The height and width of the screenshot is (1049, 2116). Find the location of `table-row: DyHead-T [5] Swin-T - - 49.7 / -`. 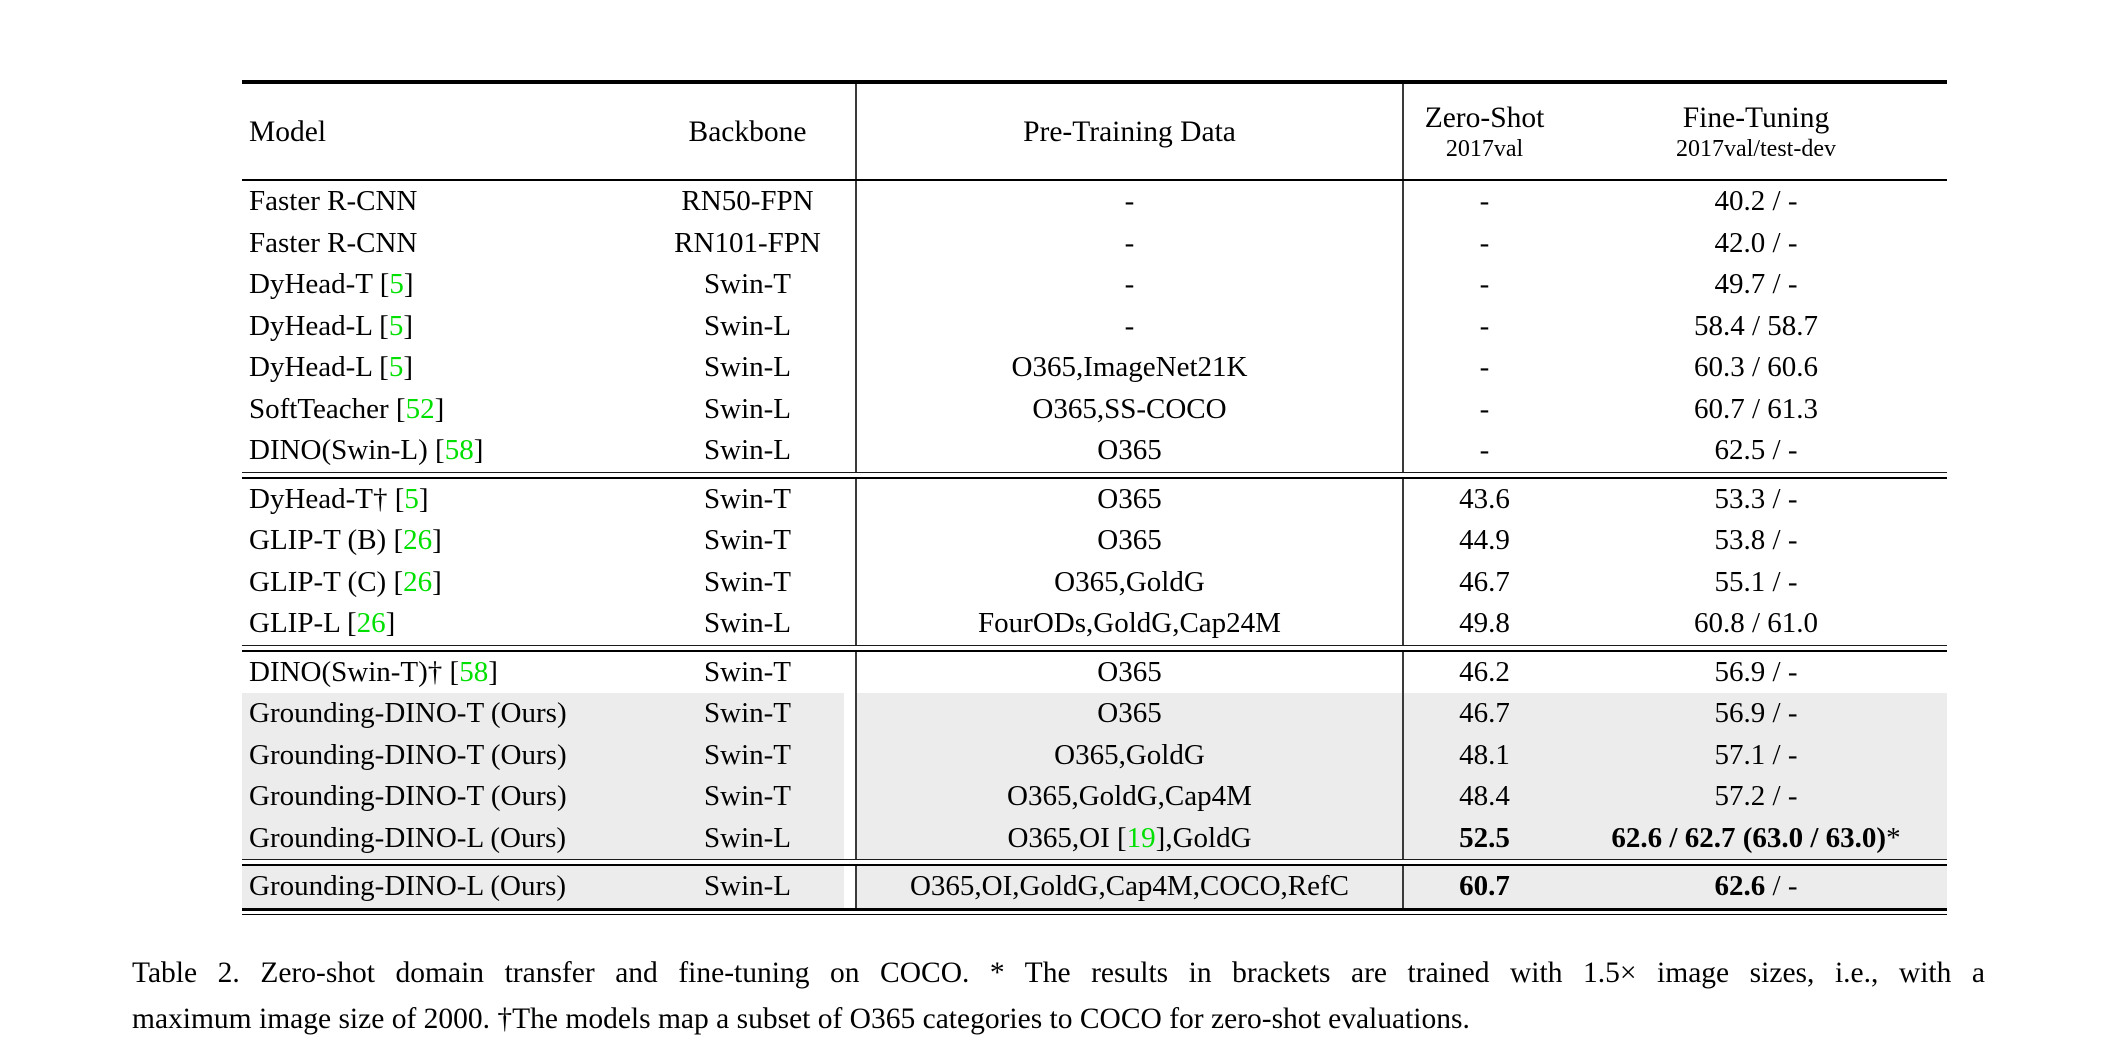

table-row: DyHead-T [5] Swin-T - - 49.7 / - is located at coordinates (1094, 285).